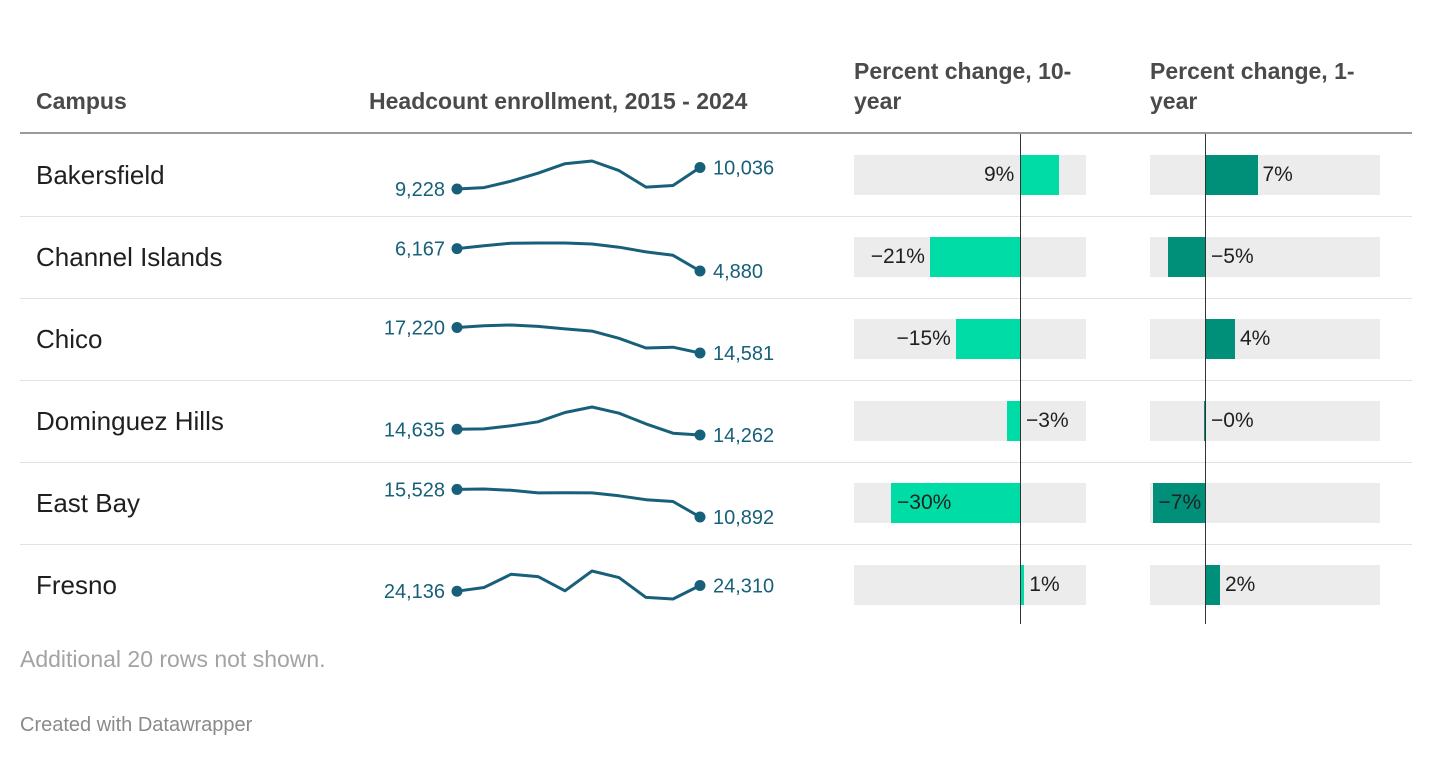 The width and height of the screenshot is (1432, 760). Describe the element at coordinates (923, 338) in the screenshot. I see `ten-year-label: −15%` at that location.